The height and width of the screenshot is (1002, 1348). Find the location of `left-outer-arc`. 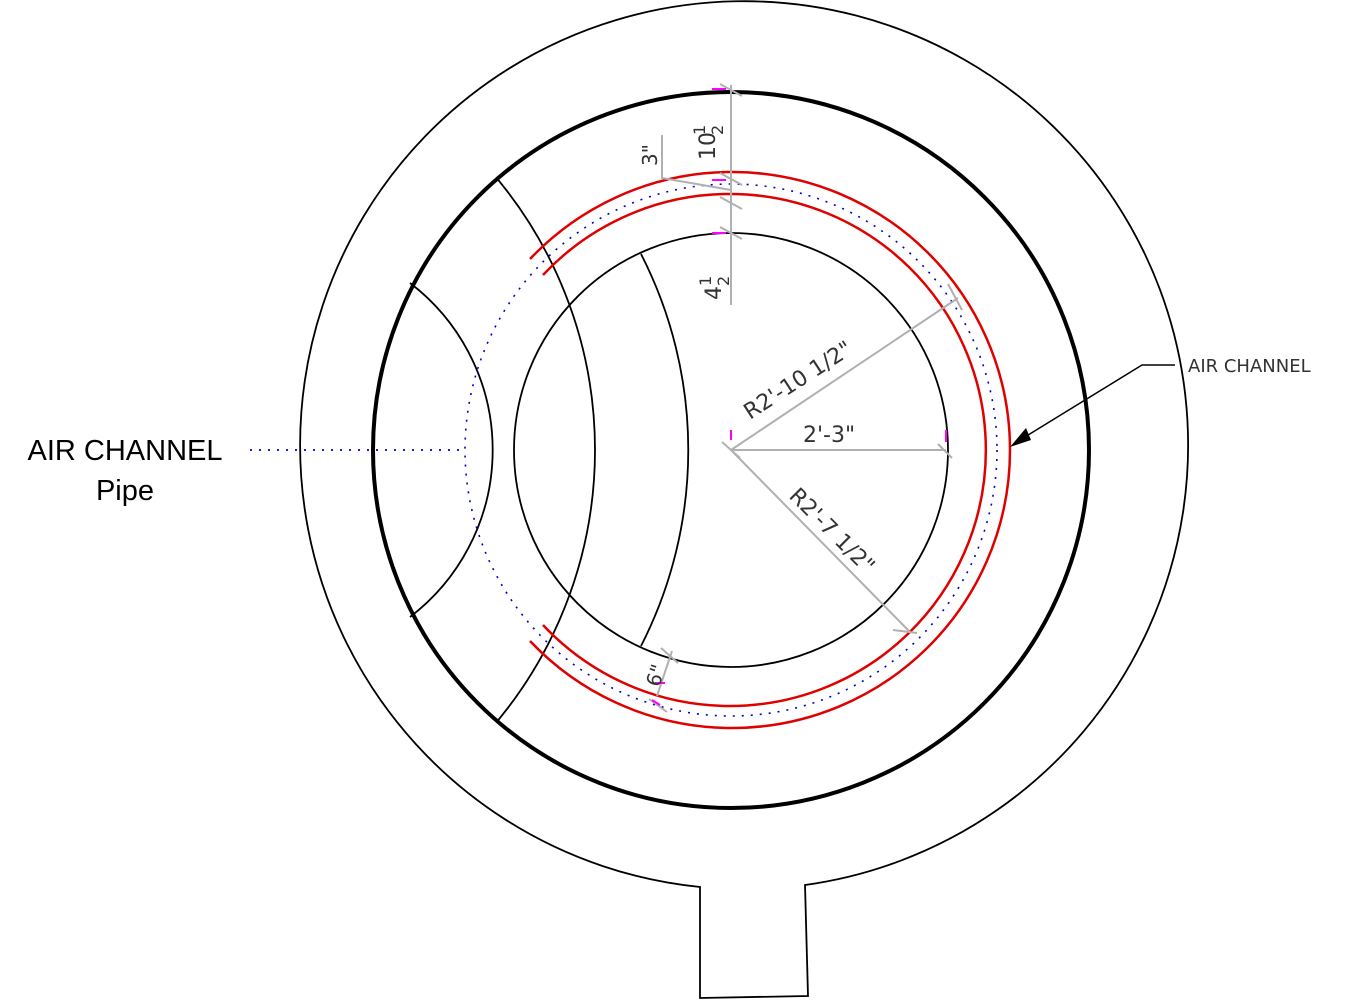

left-outer-arc is located at coordinates (484, 450).